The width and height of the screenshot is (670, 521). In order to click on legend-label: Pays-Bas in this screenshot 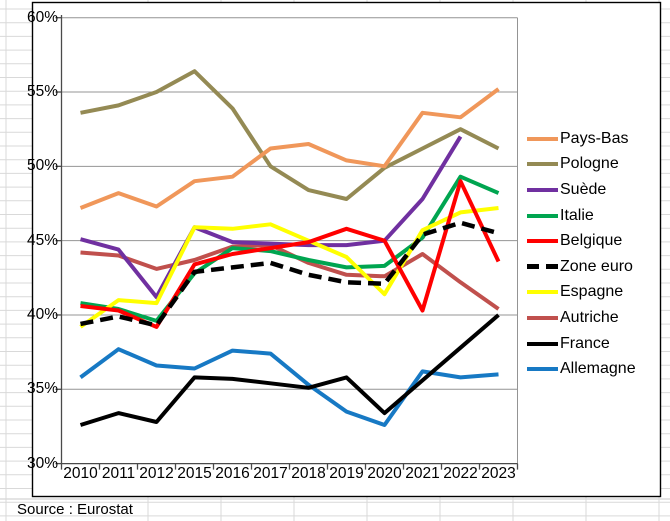, I will do `click(594, 138)`.